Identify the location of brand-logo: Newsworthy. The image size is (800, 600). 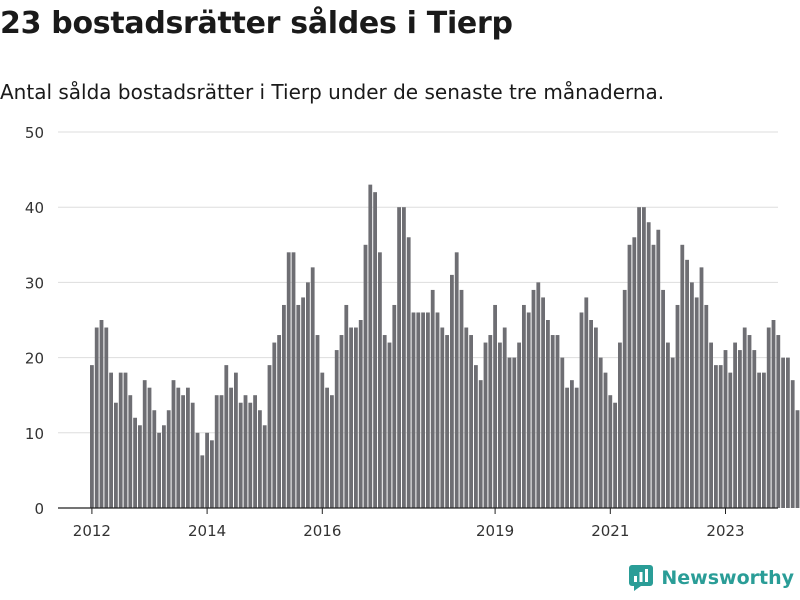
(711, 578).